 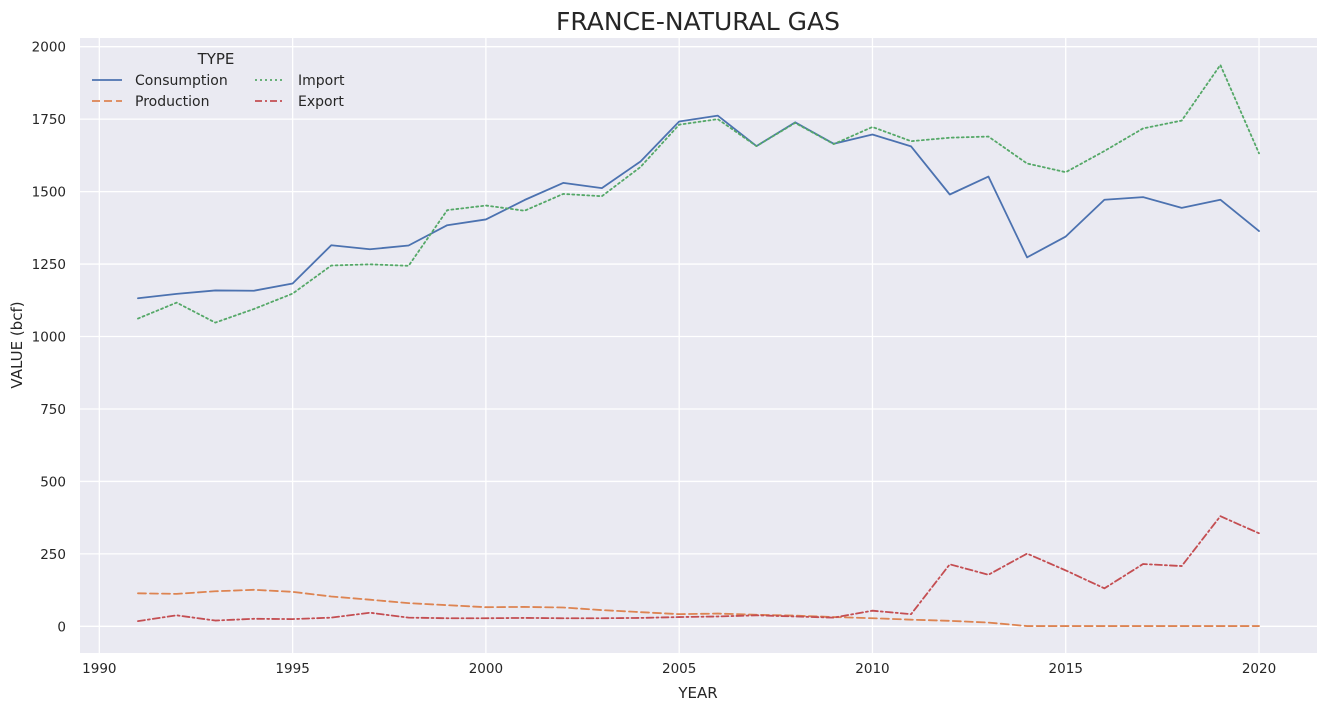 What do you see at coordinates (181, 81) in the screenshot?
I see `legend-label-consumption: Consumption` at bounding box center [181, 81].